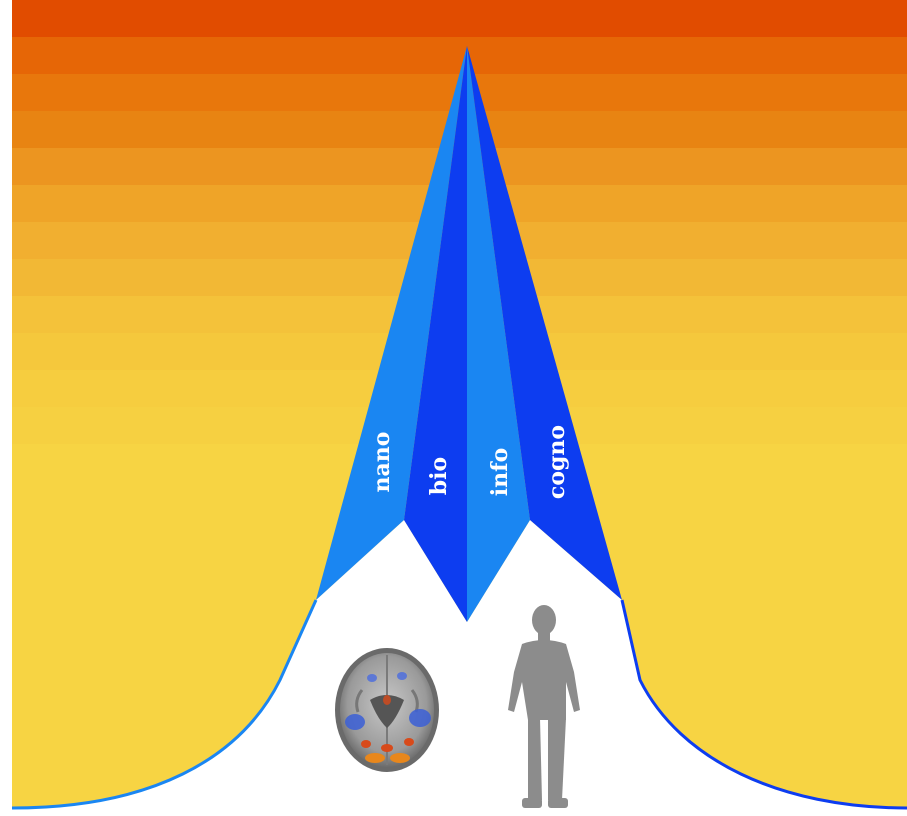 Image resolution: width=907 pixels, height=816 pixels. I want to click on segment-info, so click(498, 334).